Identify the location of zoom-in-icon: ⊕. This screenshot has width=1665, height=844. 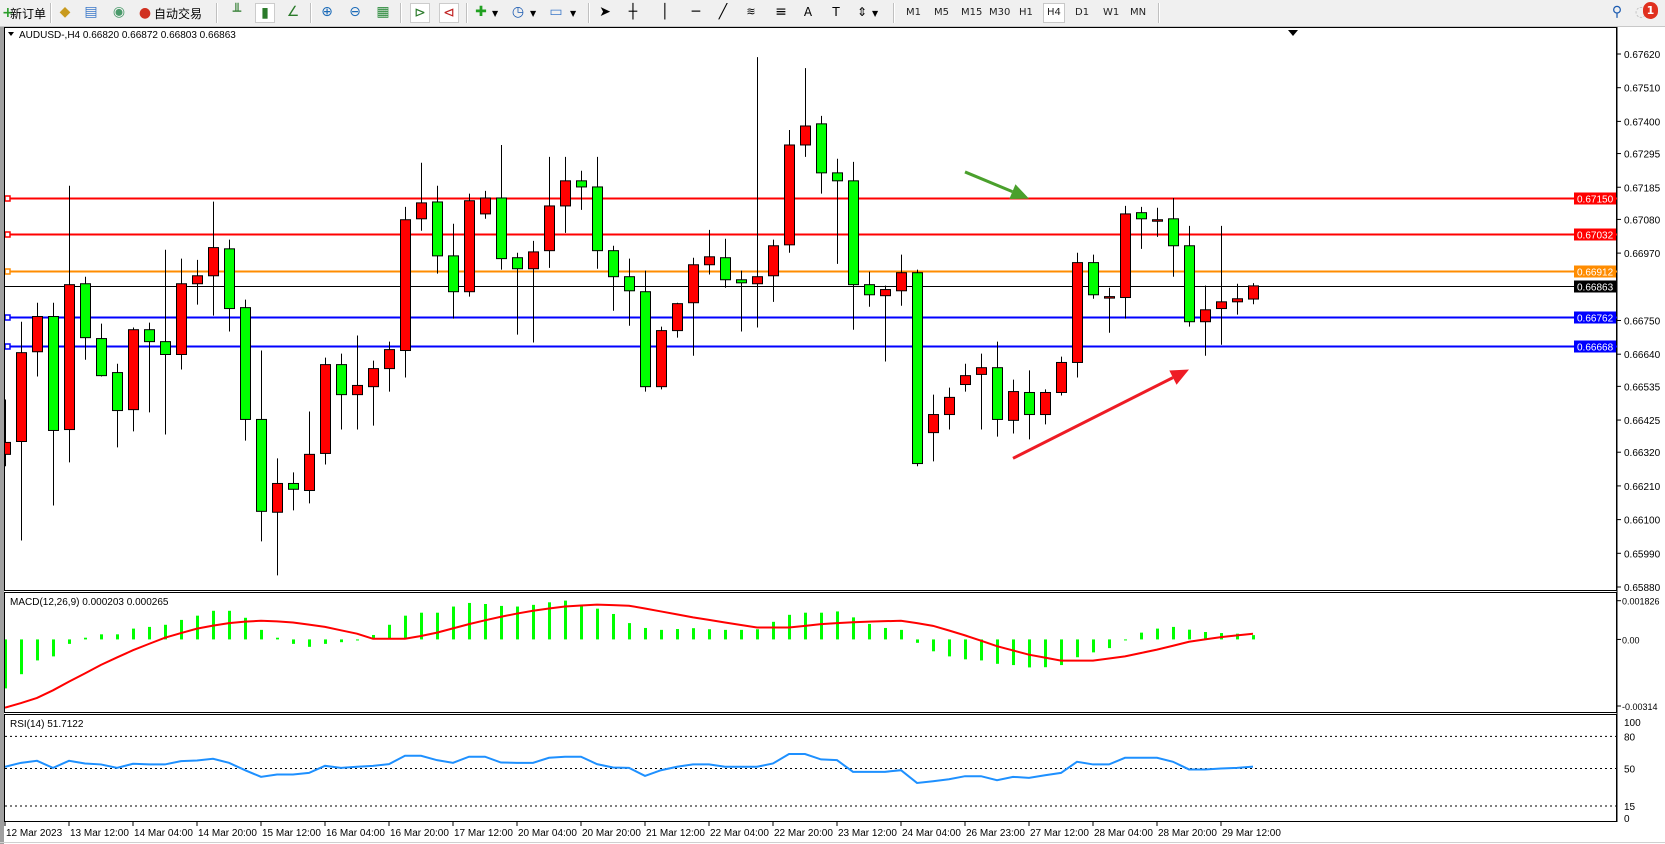
(327, 12).